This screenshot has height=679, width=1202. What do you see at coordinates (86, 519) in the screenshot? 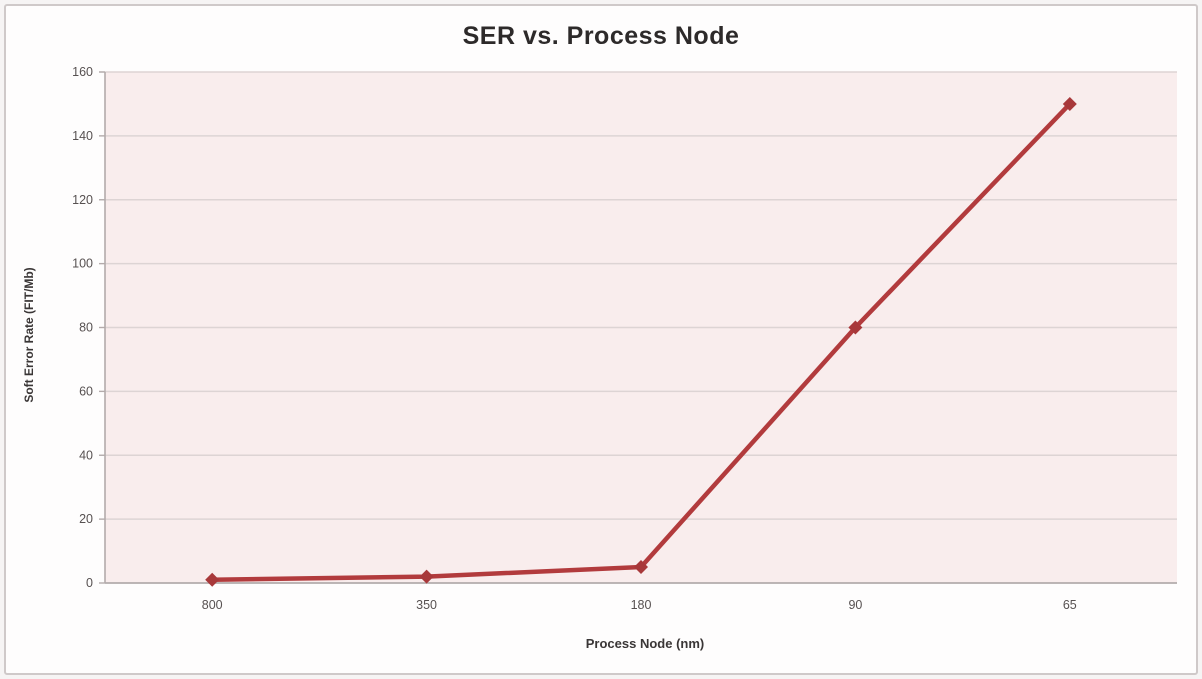
I see `y-tick-label: 20` at bounding box center [86, 519].